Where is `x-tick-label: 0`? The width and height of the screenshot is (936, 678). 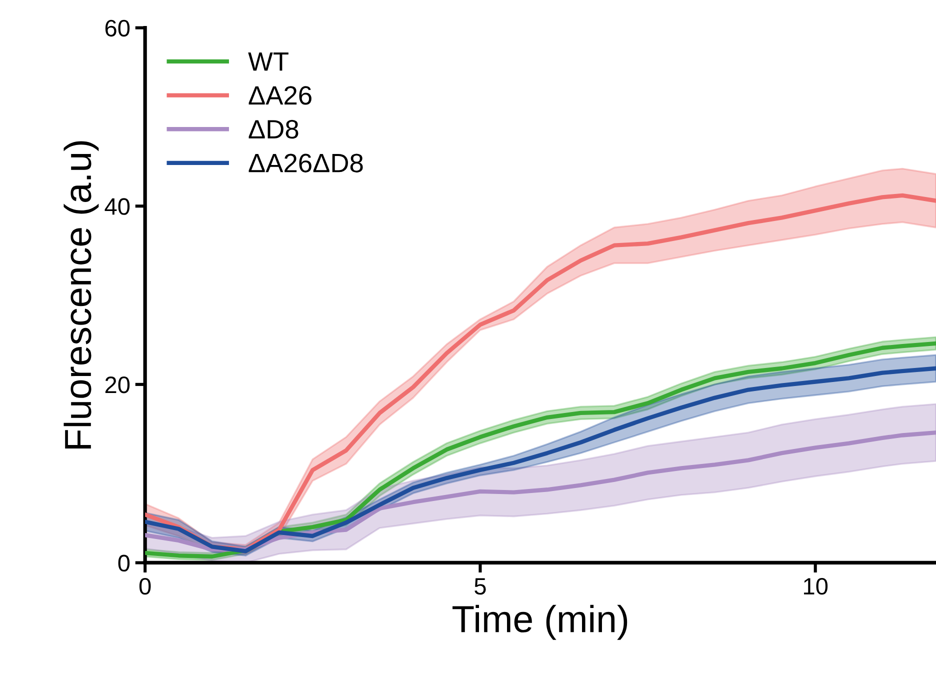
x-tick-label: 0 is located at coordinates (145, 586).